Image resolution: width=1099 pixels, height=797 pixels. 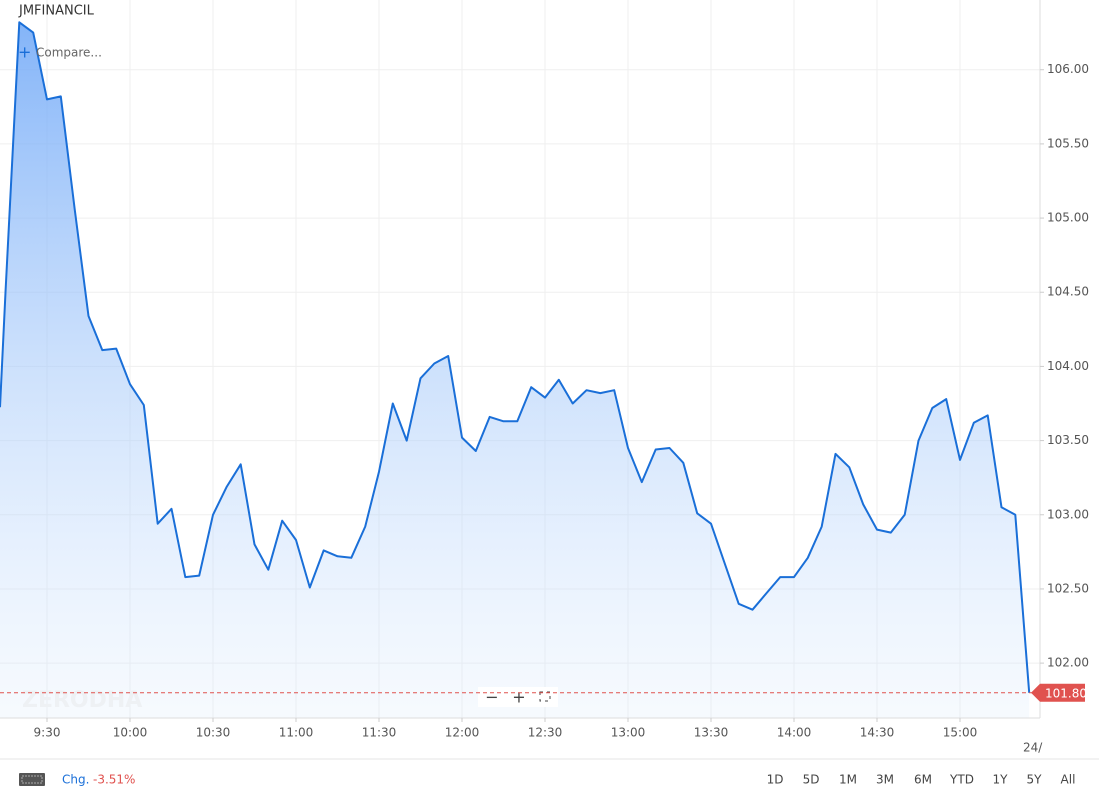 What do you see at coordinates (628, 733) in the screenshot?
I see `x-tick-label: 13:00` at bounding box center [628, 733].